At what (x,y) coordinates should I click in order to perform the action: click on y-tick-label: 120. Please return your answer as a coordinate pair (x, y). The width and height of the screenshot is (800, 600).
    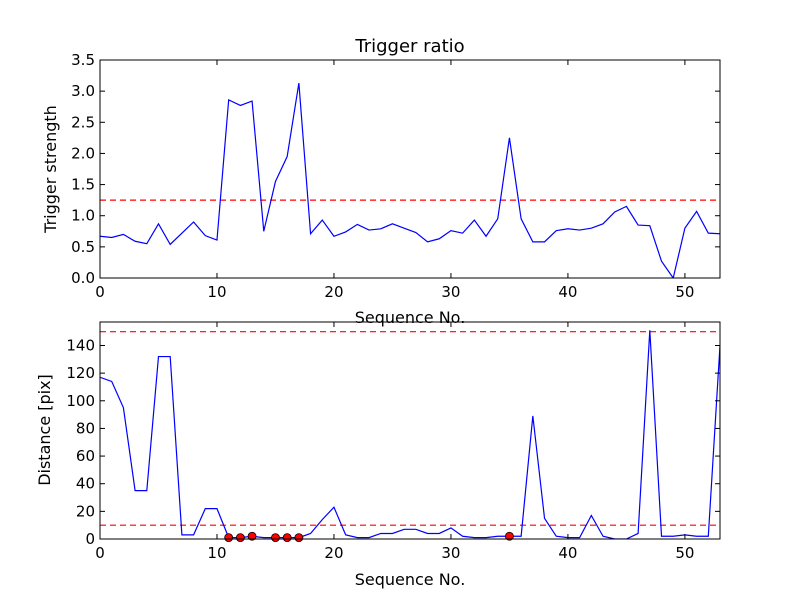
    Looking at the image, I should click on (80, 373).